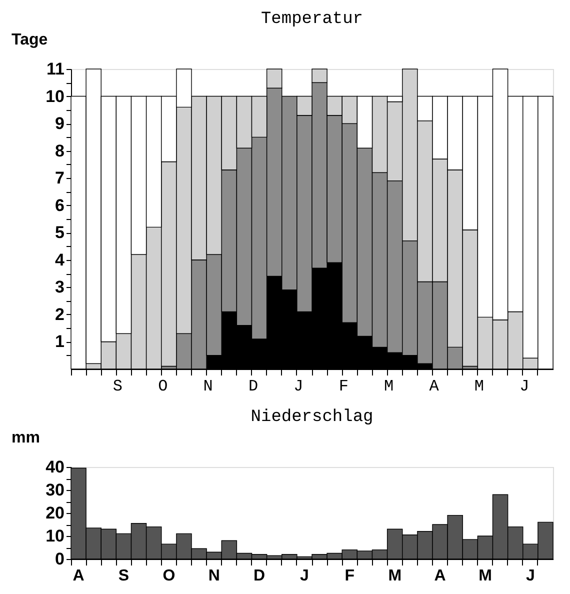 Image resolution: width=570 pixels, height=594 pixels. Describe the element at coordinates (59, 559) in the screenshot. I see `y-tick-label: 0` at that location.